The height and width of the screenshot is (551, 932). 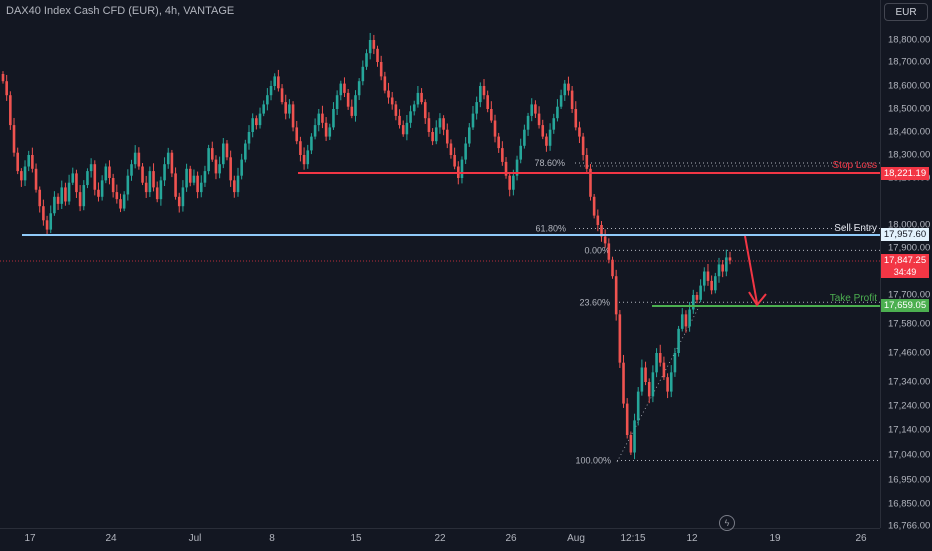 I want to click on date-tick-label: Aug, so click(x=576, y=538).